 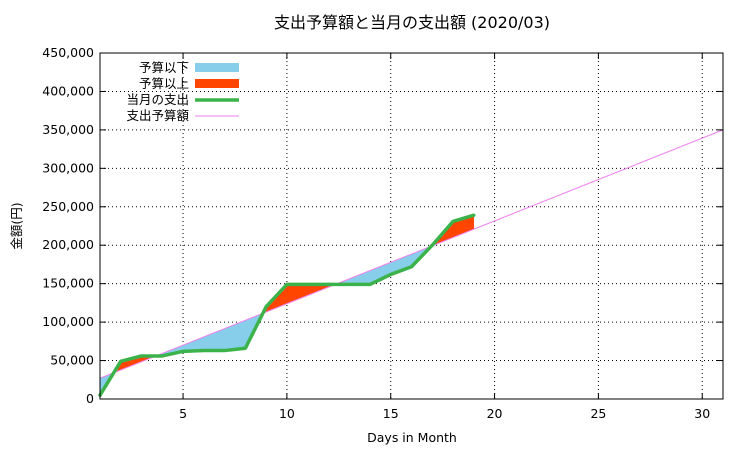 What do you see at coordinates (157, 99) in the screenshot?
I see `legend-label: 当月の支出` at bounding box center [157, 99].